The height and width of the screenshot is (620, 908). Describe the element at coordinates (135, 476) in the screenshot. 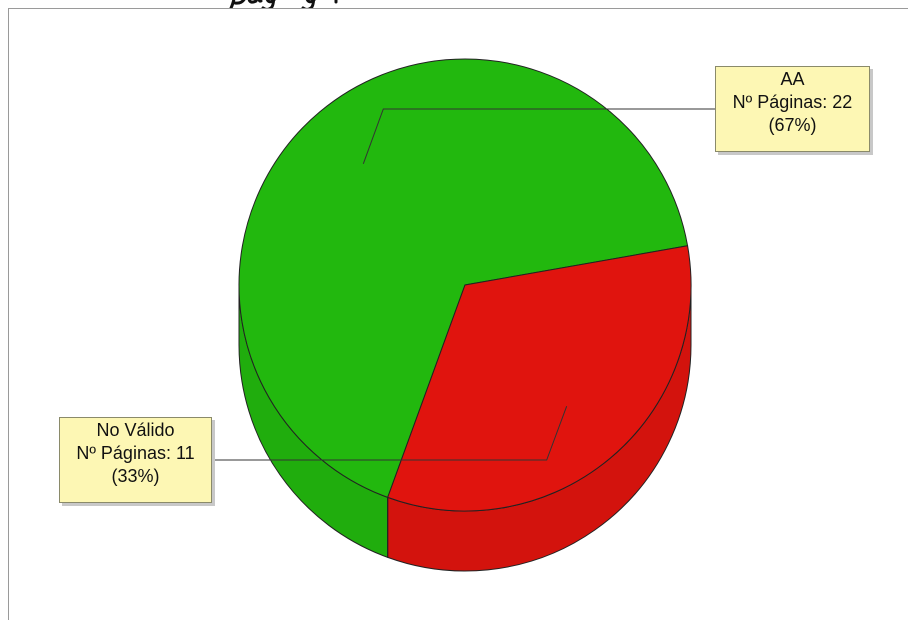

I see `callout-no-valido-percent: (33%)` at that location.